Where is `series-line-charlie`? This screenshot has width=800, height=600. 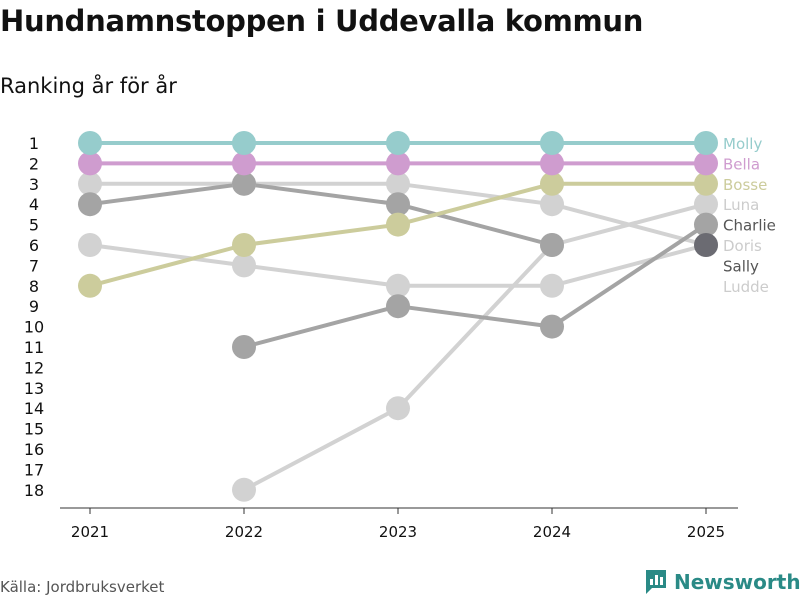 series-line-charlie is located at coordinates (475, 285).